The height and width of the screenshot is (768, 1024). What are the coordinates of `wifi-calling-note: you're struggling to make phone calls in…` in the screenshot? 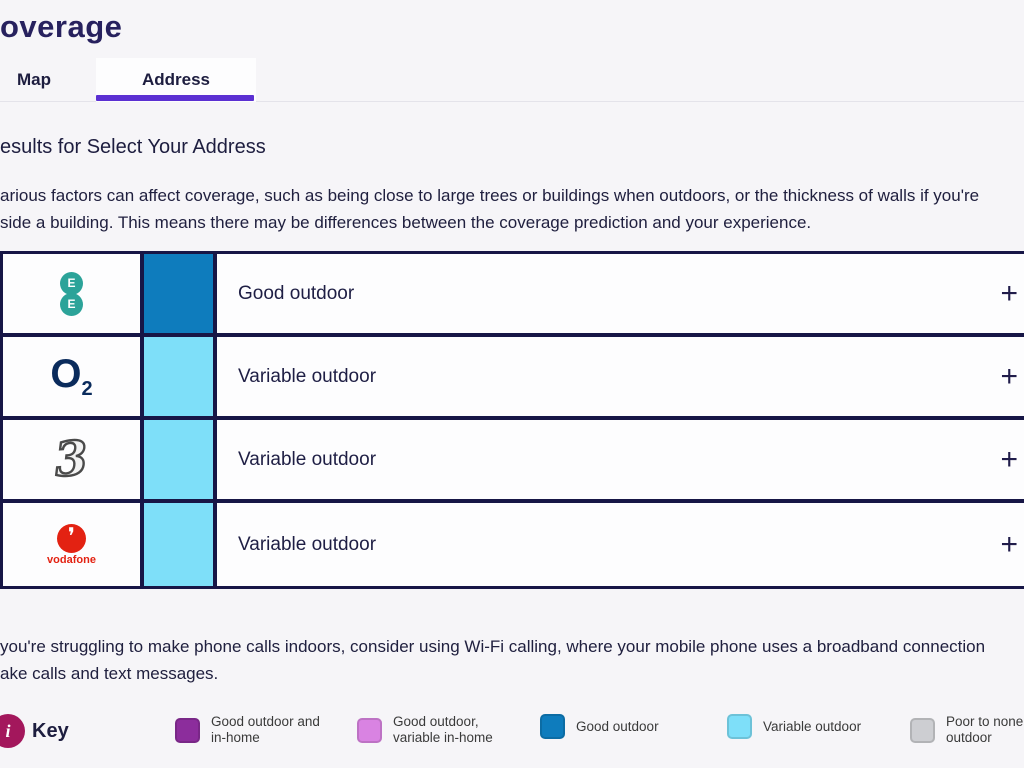 It's located at (512, 660).